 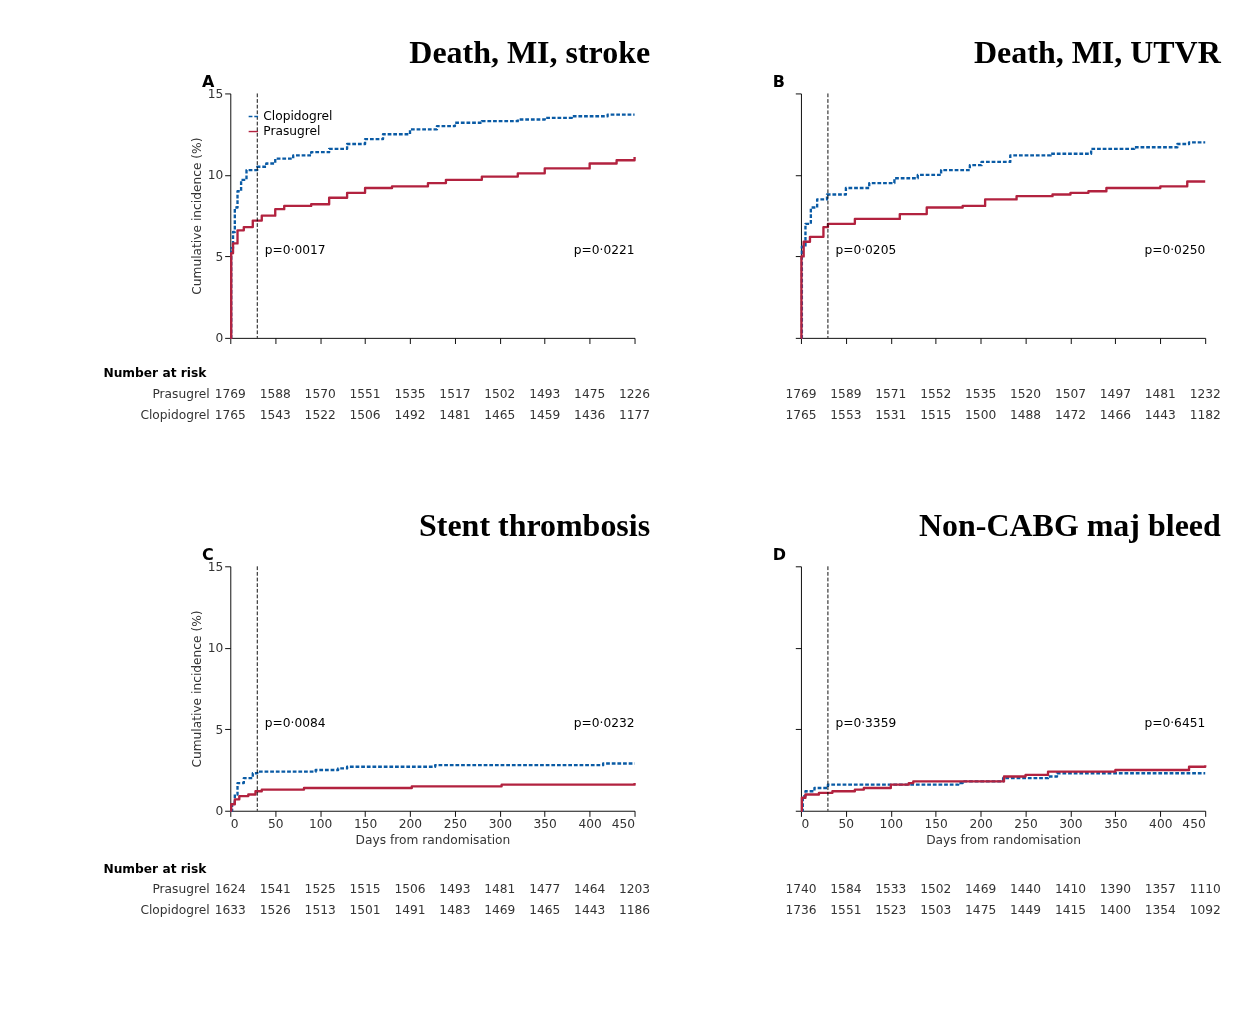 What do you see at coordinates (455, 910) in the screenshot?
I see `text: 1483` at bounding box center [455, 910].